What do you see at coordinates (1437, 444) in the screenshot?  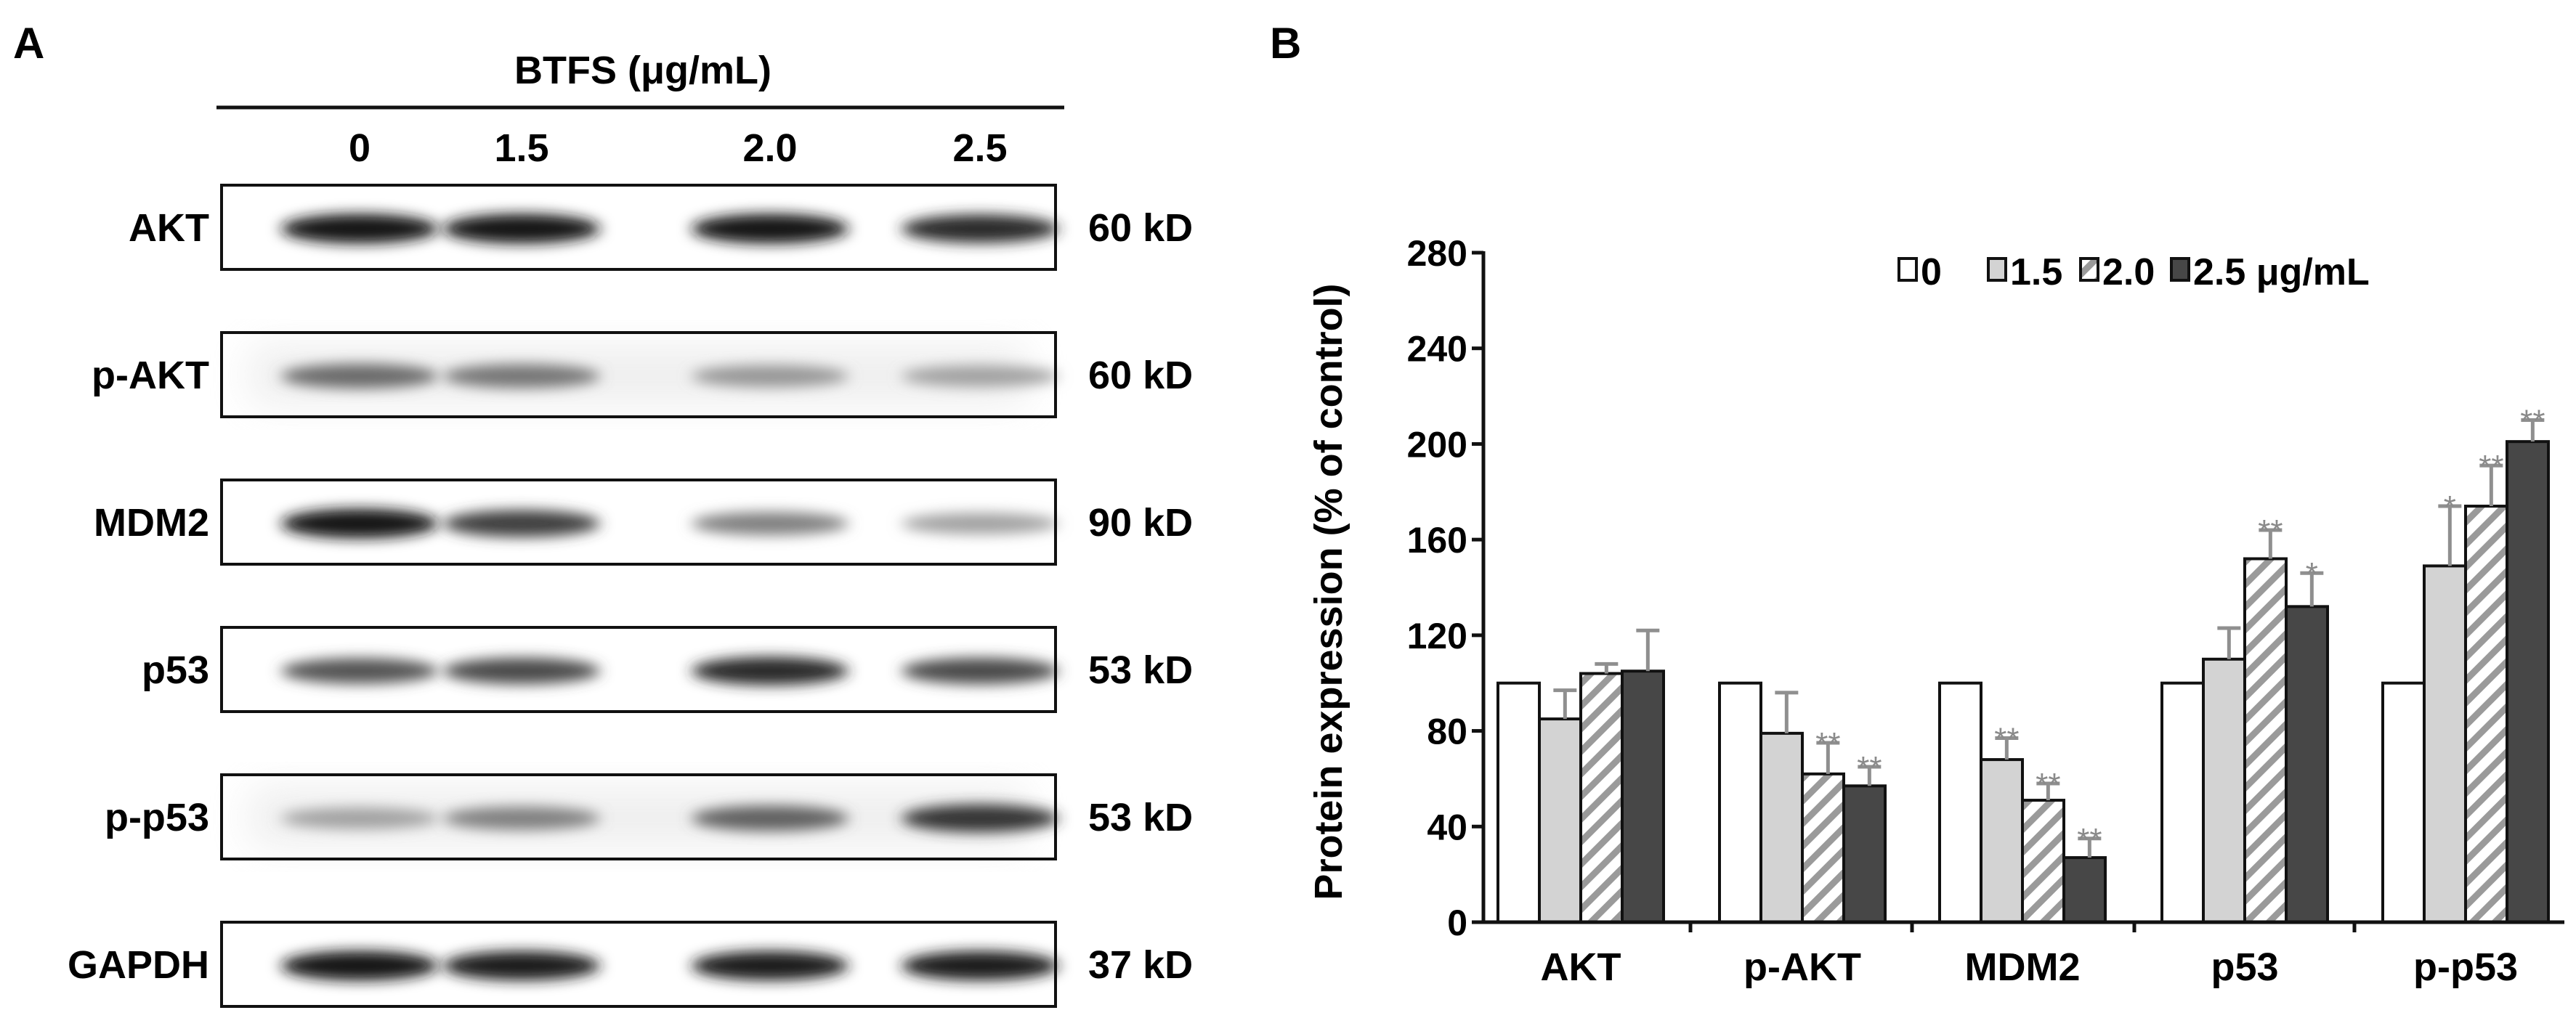 I see `y-tick-label: 200` at bounding box center [1437, 444].